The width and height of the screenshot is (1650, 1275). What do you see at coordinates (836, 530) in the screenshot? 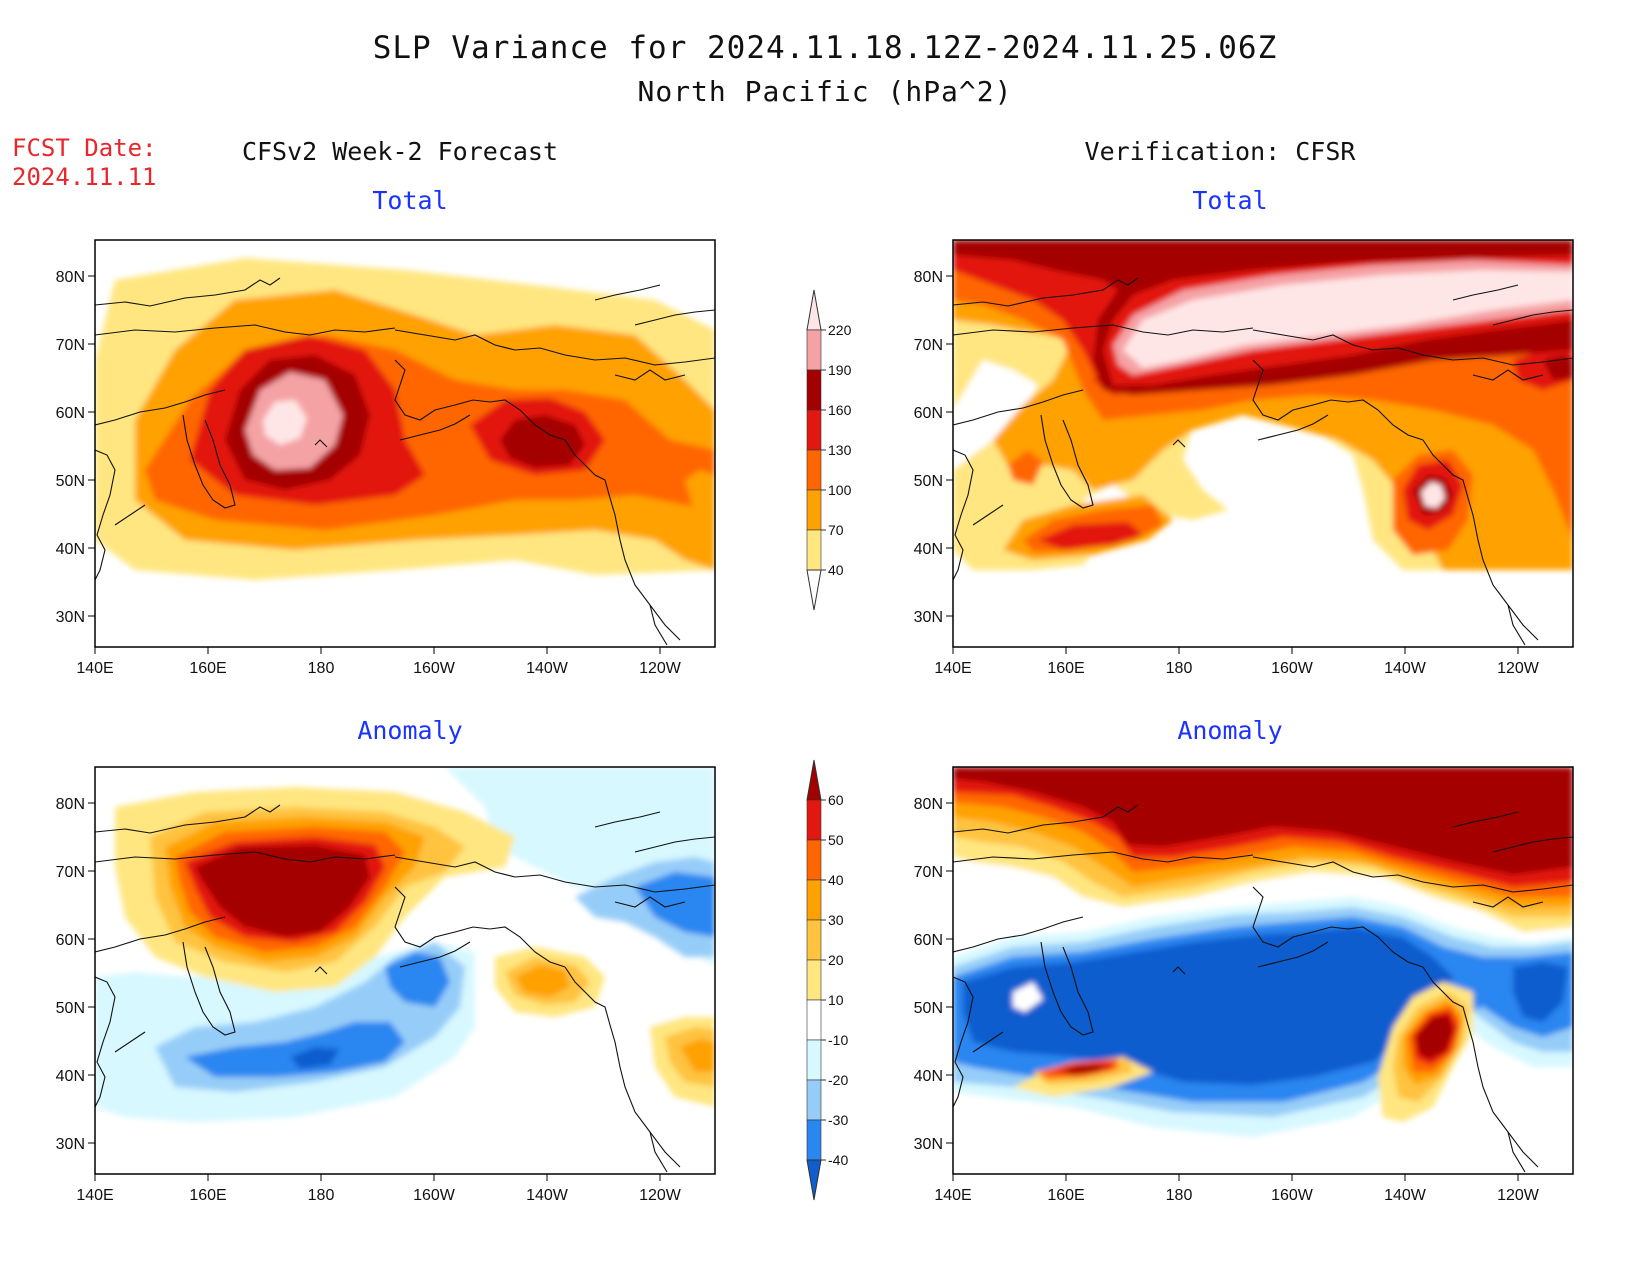
I see `colorbar-level-label: 70` at bounding box center [836, 530].